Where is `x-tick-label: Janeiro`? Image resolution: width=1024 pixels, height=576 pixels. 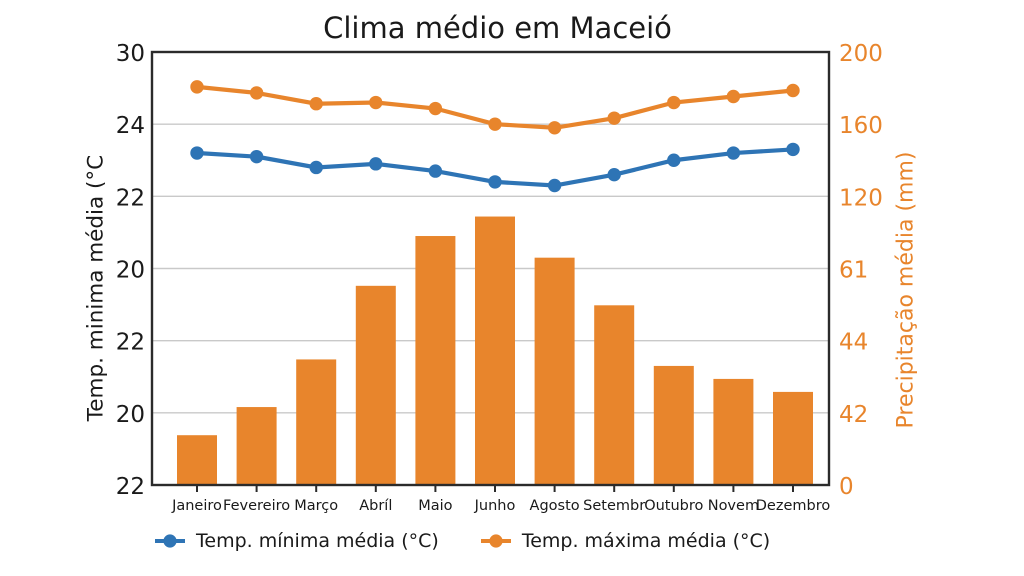
x-tick-label: Janeiro is located at coordinates (196, 506).